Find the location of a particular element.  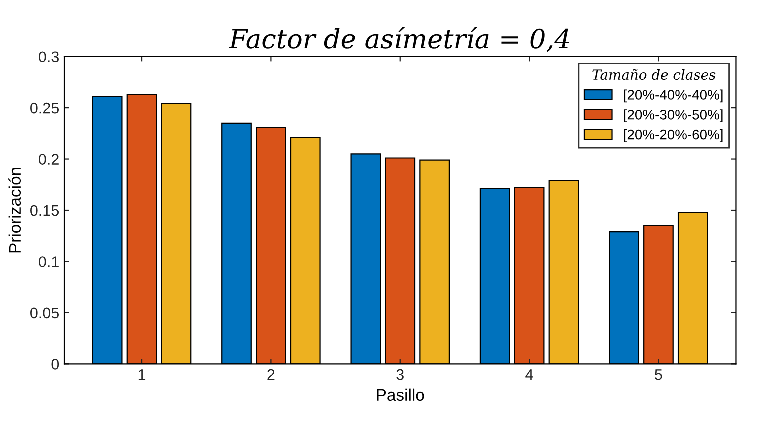

chart-title: Factor de asímetría = 0,4 is located at coordinates (399, 39).